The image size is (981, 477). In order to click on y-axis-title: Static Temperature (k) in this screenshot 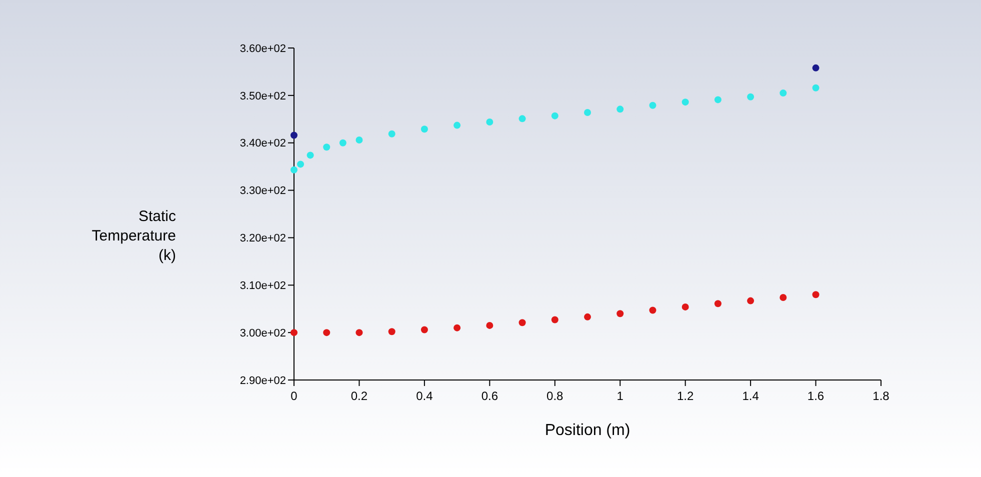, I will do `click(134, 236)`.